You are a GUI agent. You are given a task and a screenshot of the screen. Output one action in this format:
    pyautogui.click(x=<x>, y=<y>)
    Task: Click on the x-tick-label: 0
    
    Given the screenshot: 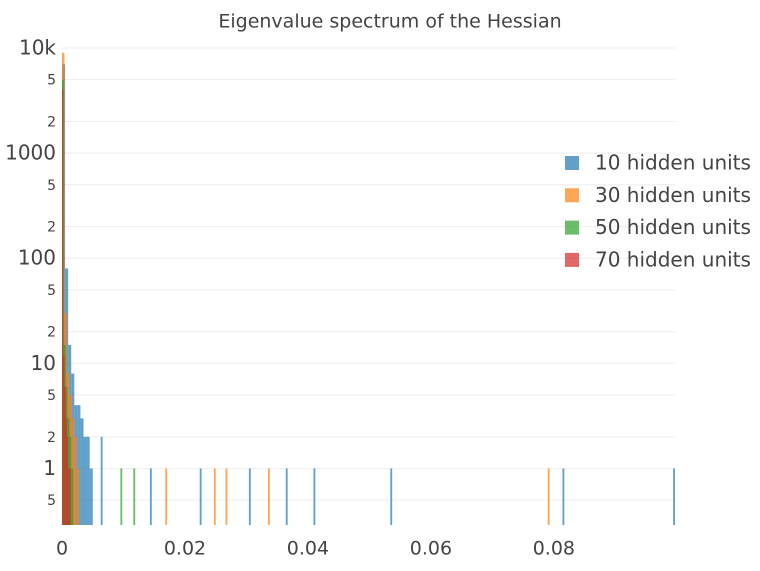 What is the action you would take?
    pyautogui.click(x=62, y=549)
    